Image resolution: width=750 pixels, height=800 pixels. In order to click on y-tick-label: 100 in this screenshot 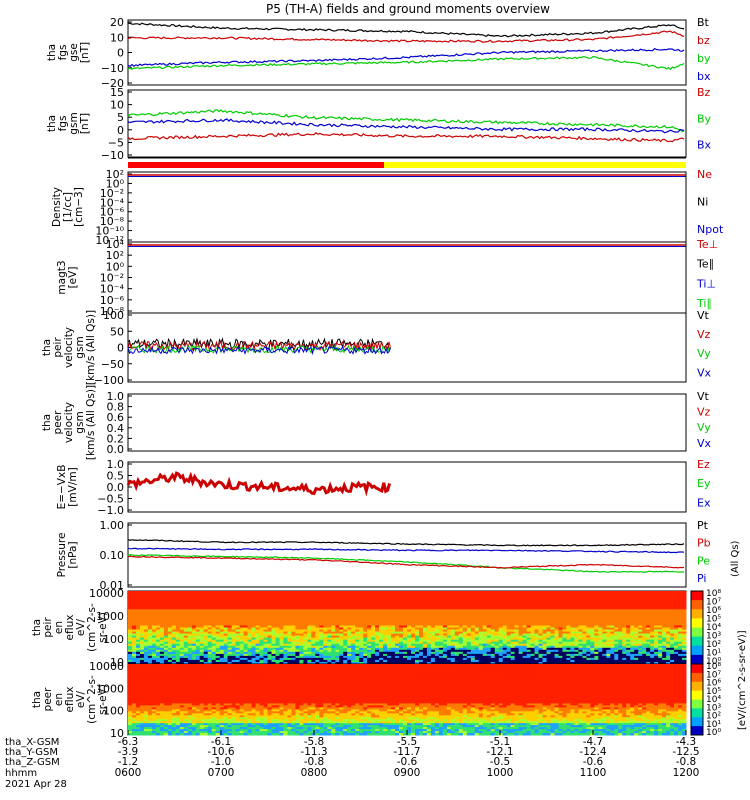, I will do `click(113, 315)`.